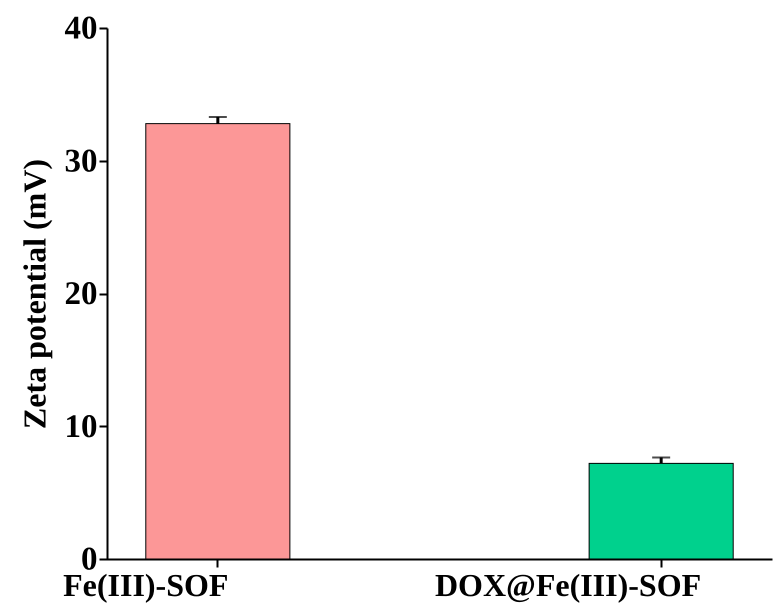 Image resolution: width=775 pixels, height=606 pixels. Describe the element at coordinates (81, 161) in the screenshot. I see `y-tick-label: 30` at that location.